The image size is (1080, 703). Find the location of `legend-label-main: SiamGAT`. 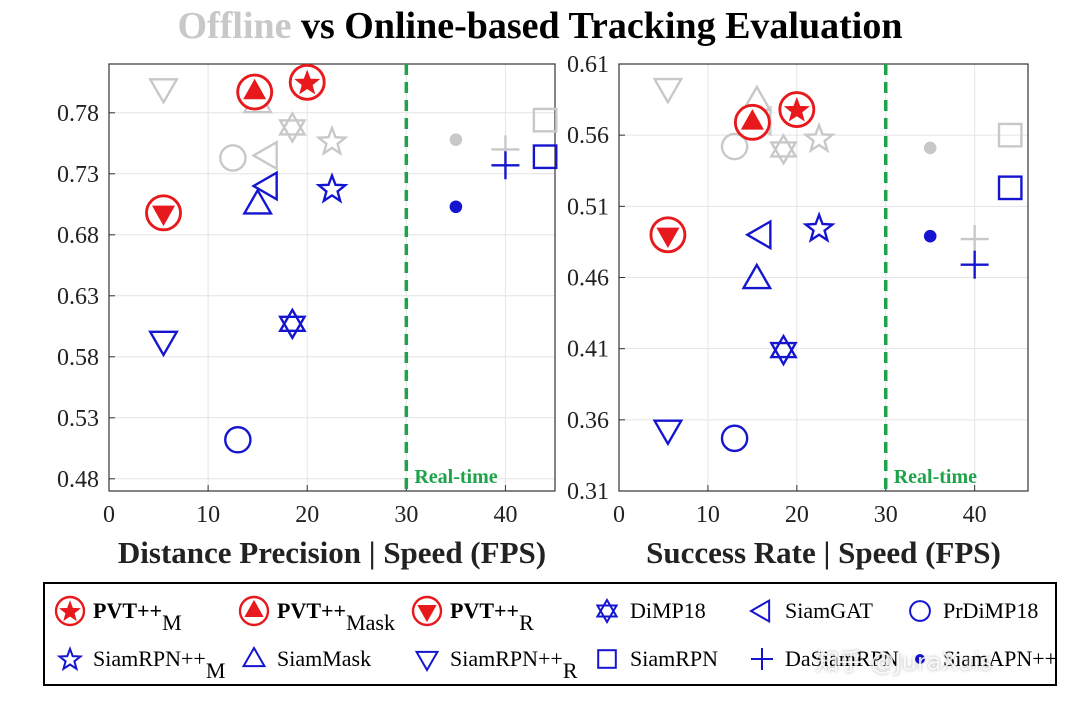

legend-label-main: SiamGAT is located at coordinates (829, 610).